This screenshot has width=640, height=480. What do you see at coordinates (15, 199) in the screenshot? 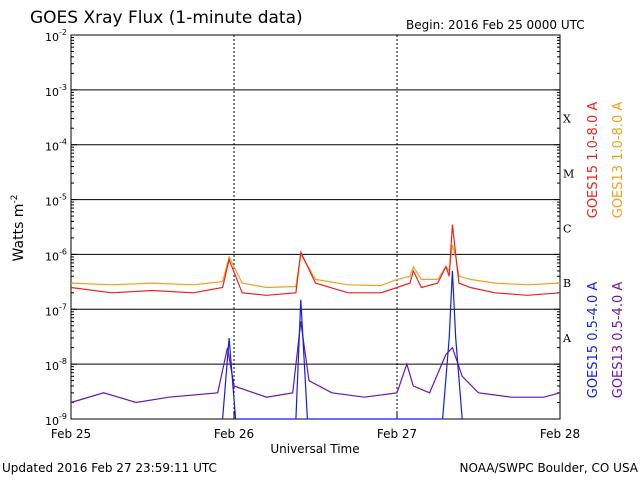
I see `y-axis-label-exp: -2` at bounding box center [15, 199].